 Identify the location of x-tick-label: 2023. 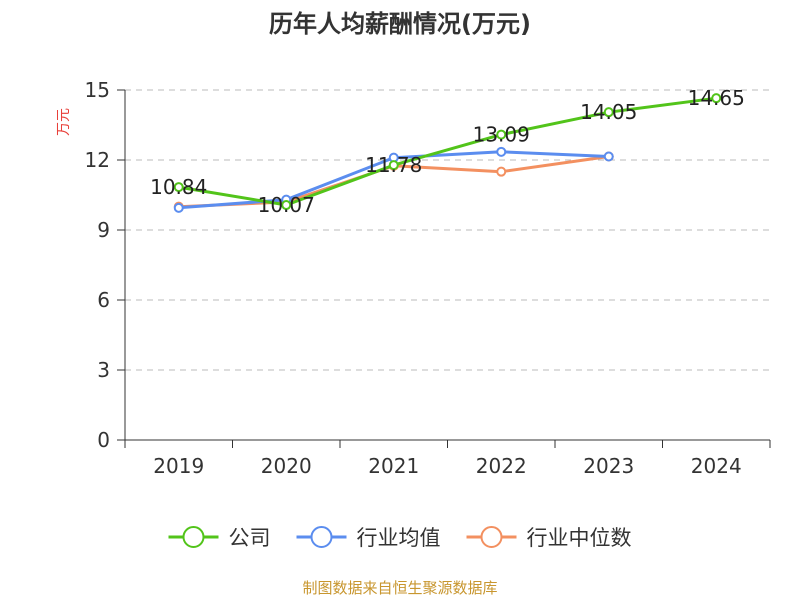
(608, 466).